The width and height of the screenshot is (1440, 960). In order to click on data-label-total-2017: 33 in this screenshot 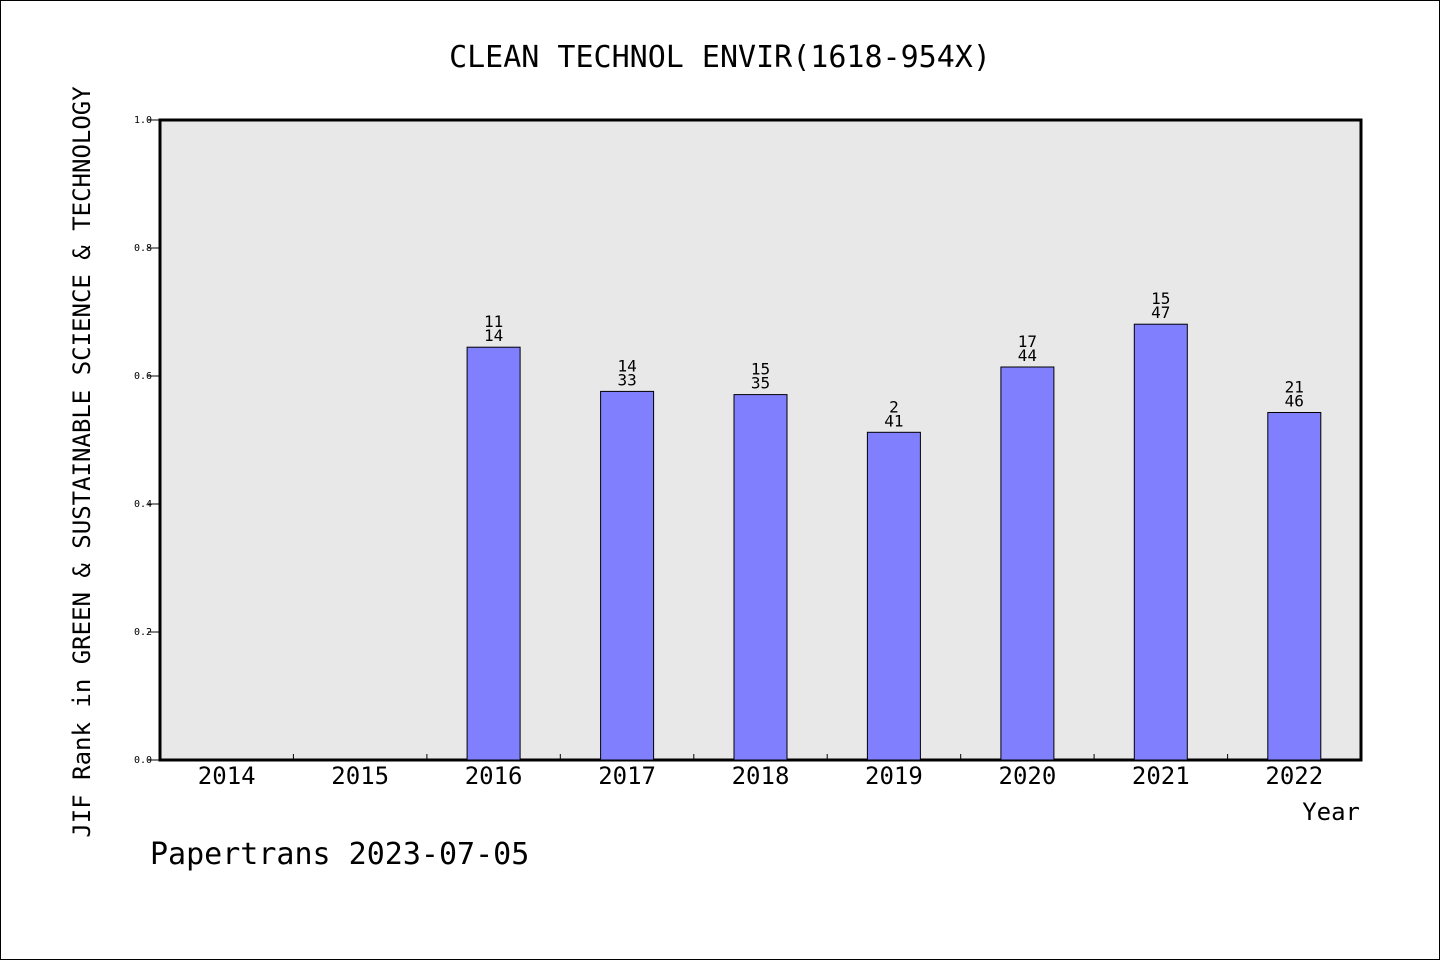, I will do `click(626, 379)`.